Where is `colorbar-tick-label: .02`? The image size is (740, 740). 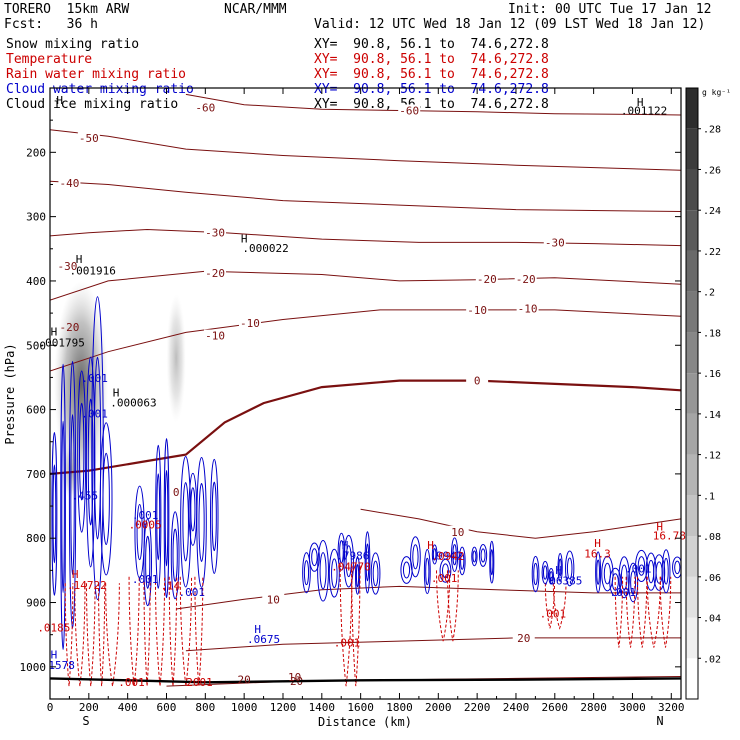 colorbar-tick-label: .02 is located at coordinates (712, 659).